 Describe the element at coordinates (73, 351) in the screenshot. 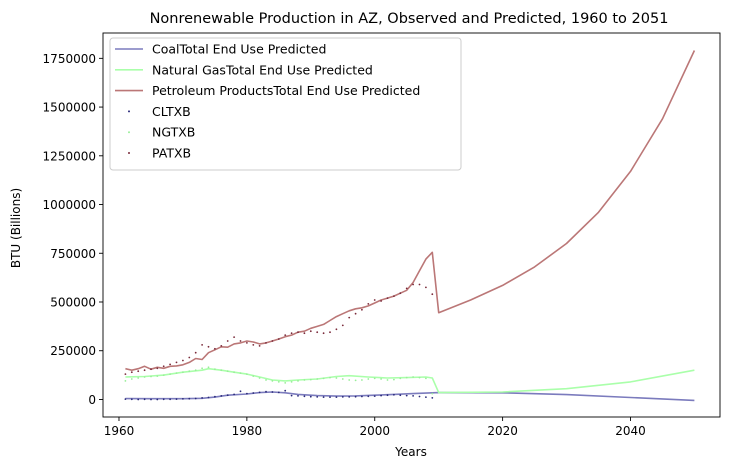

I see `y-tick-label: 250000` at that location.